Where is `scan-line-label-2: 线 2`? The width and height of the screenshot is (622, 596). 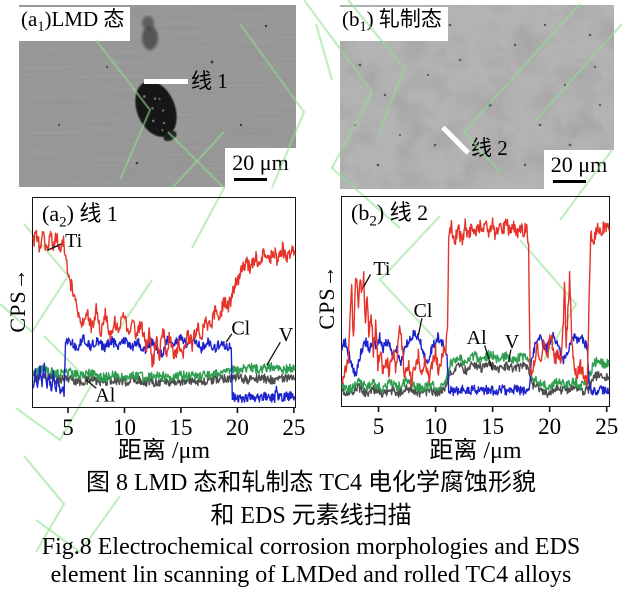
scan-line-label-2: 线 2 is located at coordinates (489, 148).